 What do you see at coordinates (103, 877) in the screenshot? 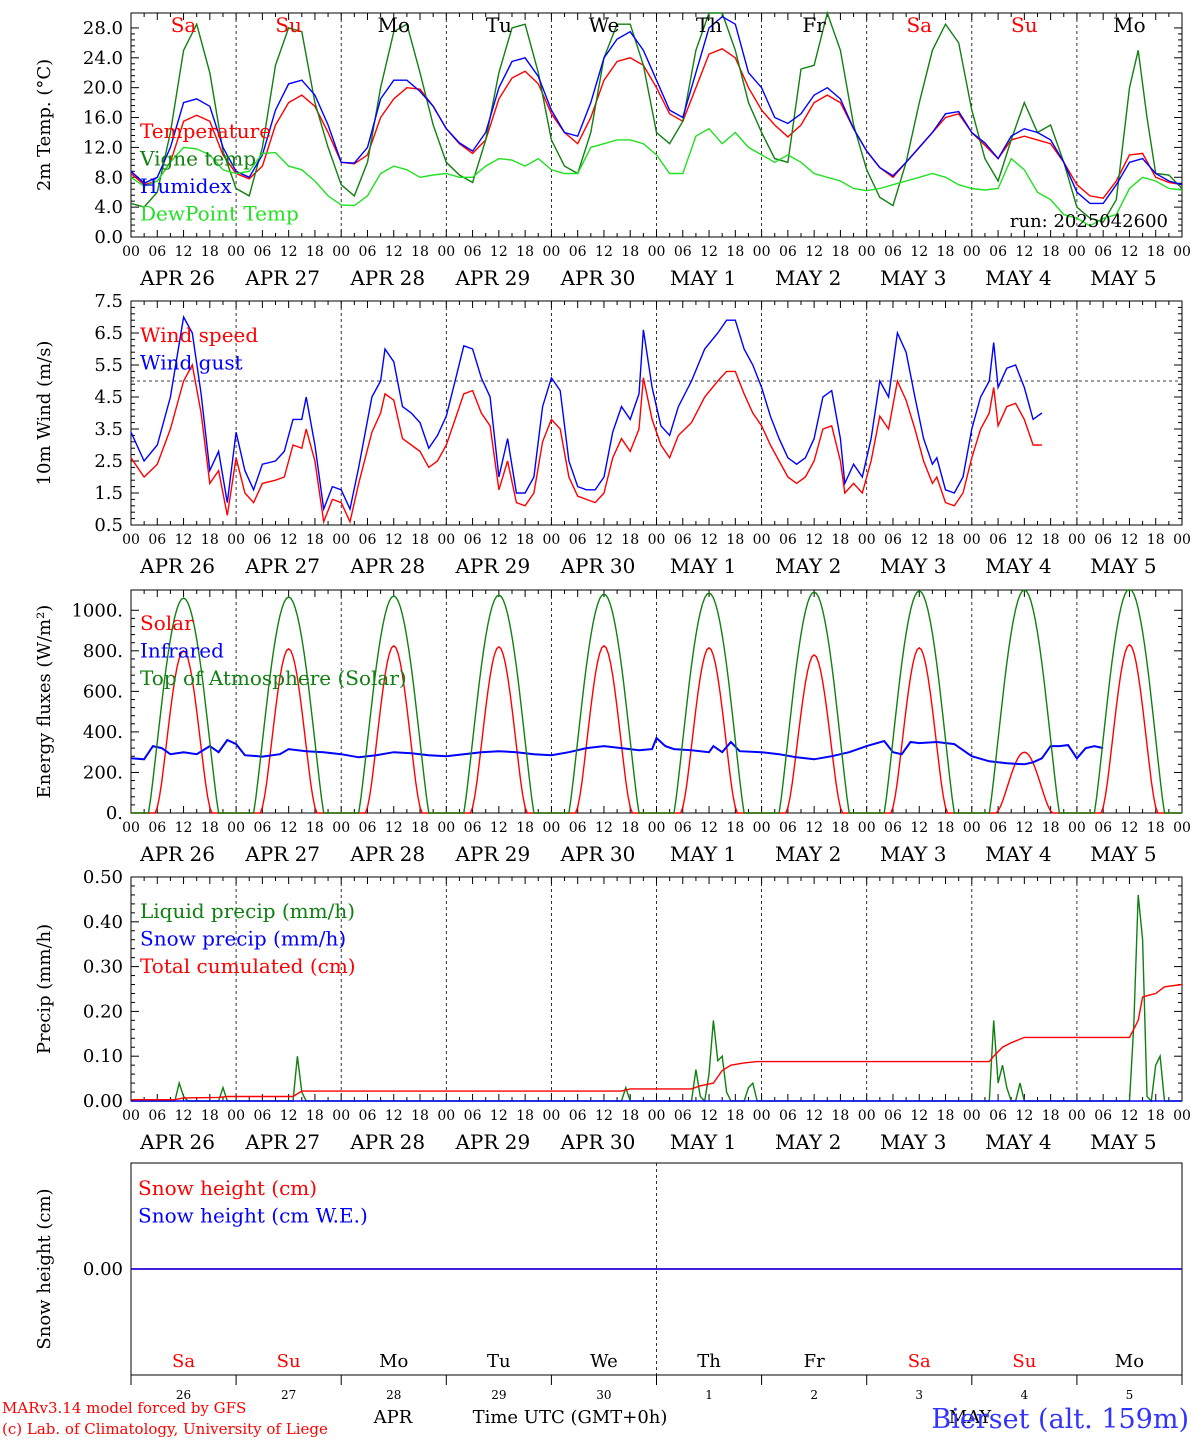
I see `y-tick-label: 0.50` at bounding box center [103, 877].